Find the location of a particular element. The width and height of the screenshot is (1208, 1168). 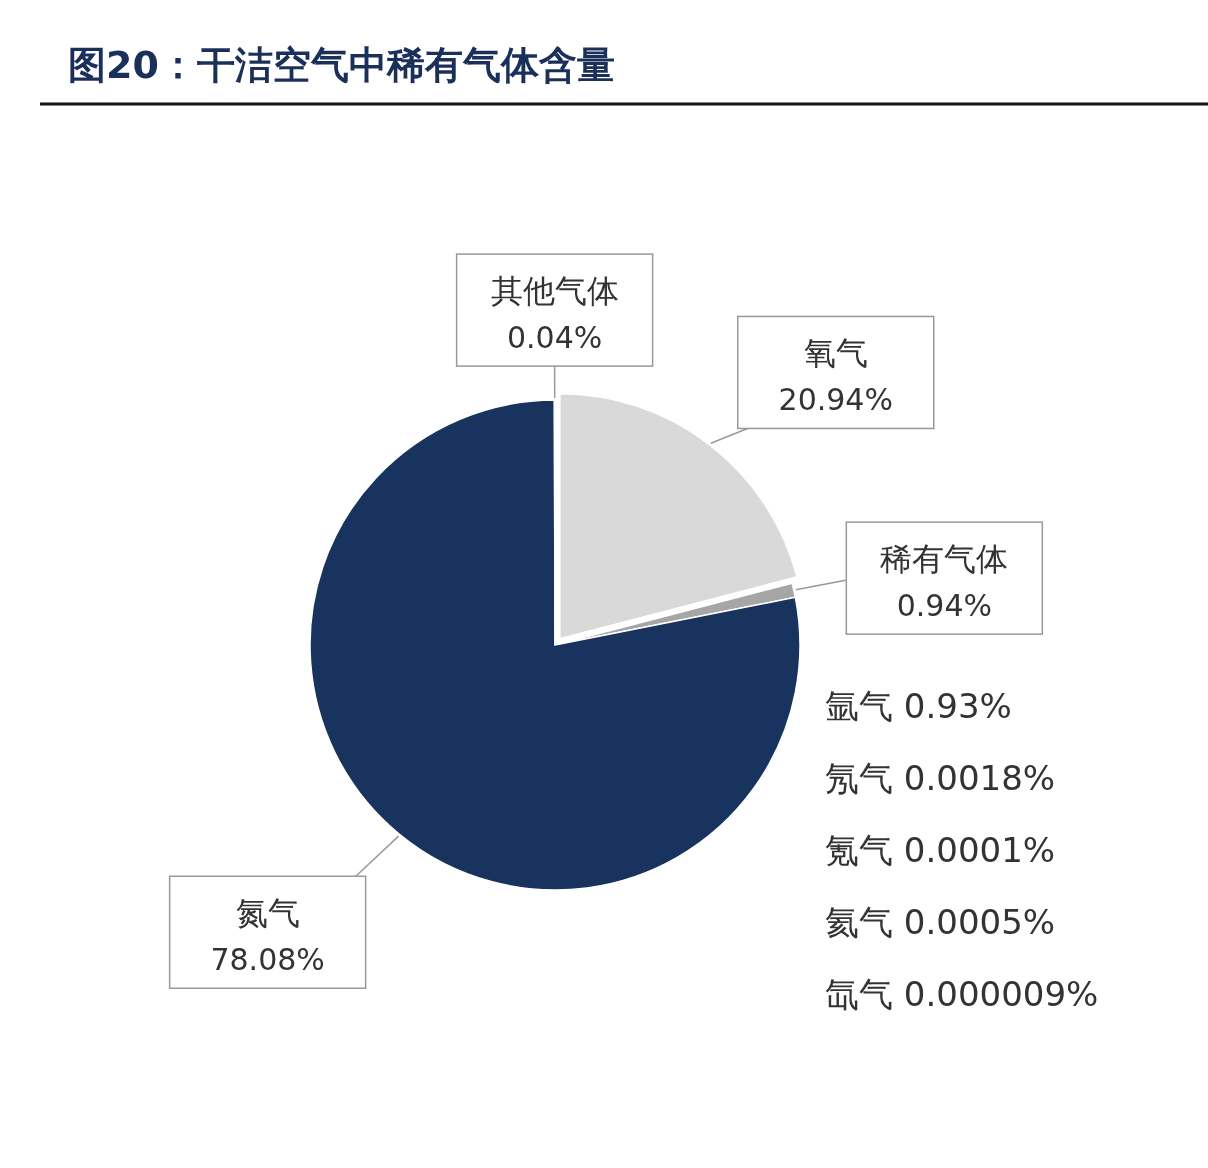

data-label: 78.08% is located at coordinates (267, 960).